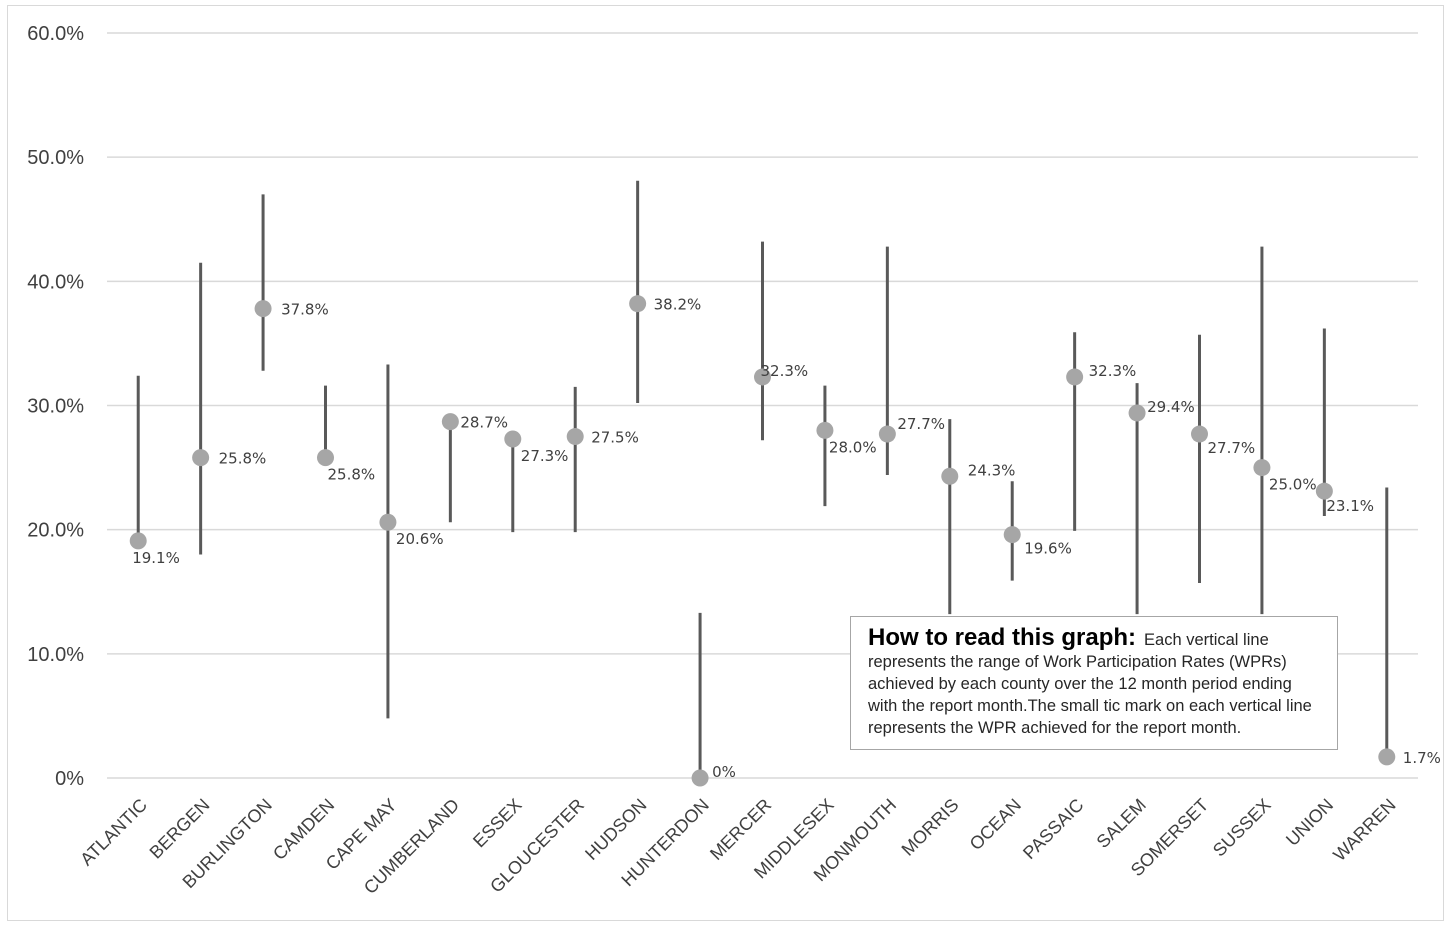 This screenshot has height=926, width=1452. What do you see at coordinates (930, 827) in the screenshot?
I see `x-tick-label: MORRIS` at bounding box center [930, 827].